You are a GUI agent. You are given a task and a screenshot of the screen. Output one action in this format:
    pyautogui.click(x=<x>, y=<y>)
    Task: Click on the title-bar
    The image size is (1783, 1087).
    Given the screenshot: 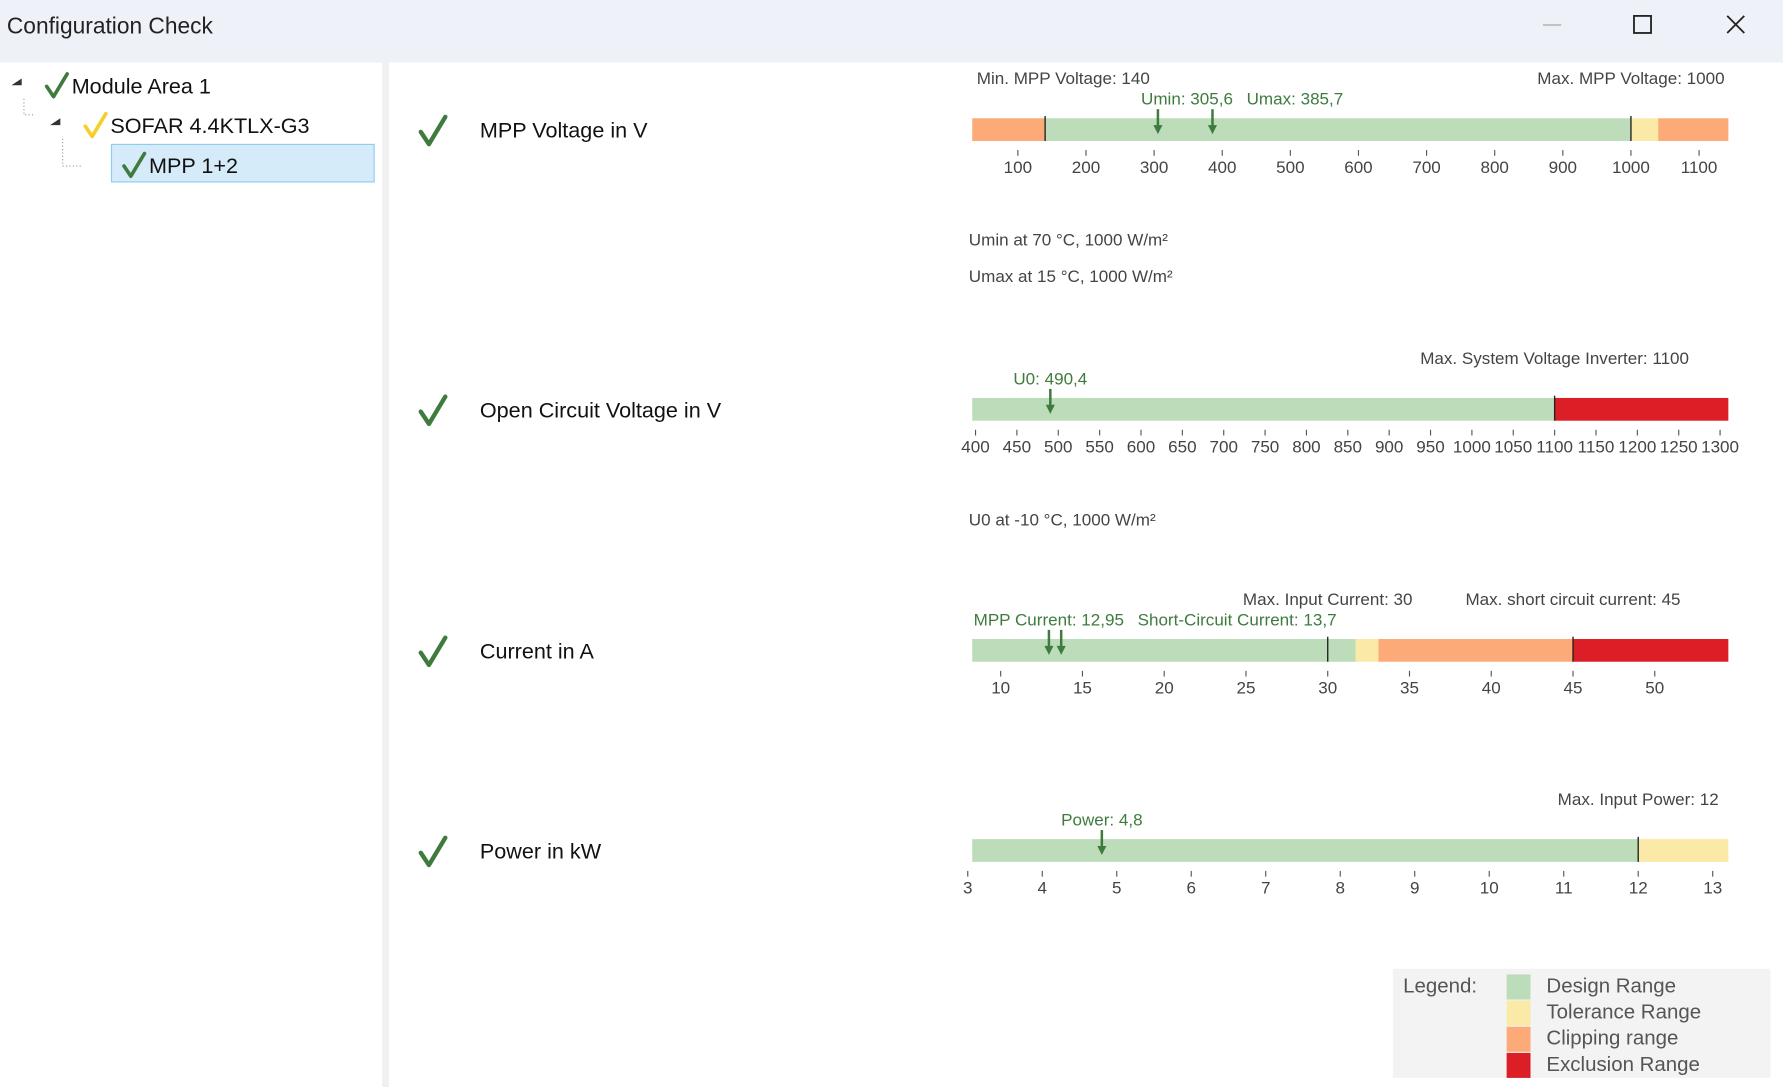 What is the action you would take?
    pyautogui.click(x=891, y=31)
    